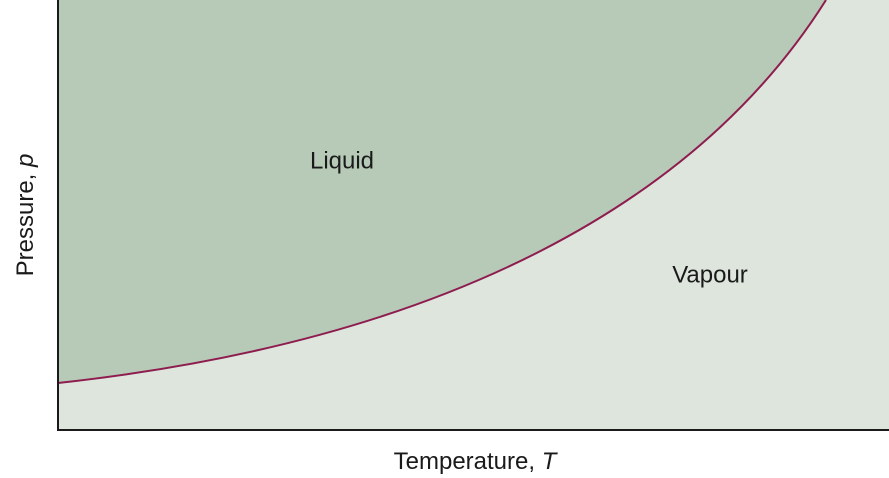 The height and width of the screenshot is (478, 889). I want to click on vapour-label: Vapour, so click(710, 274).